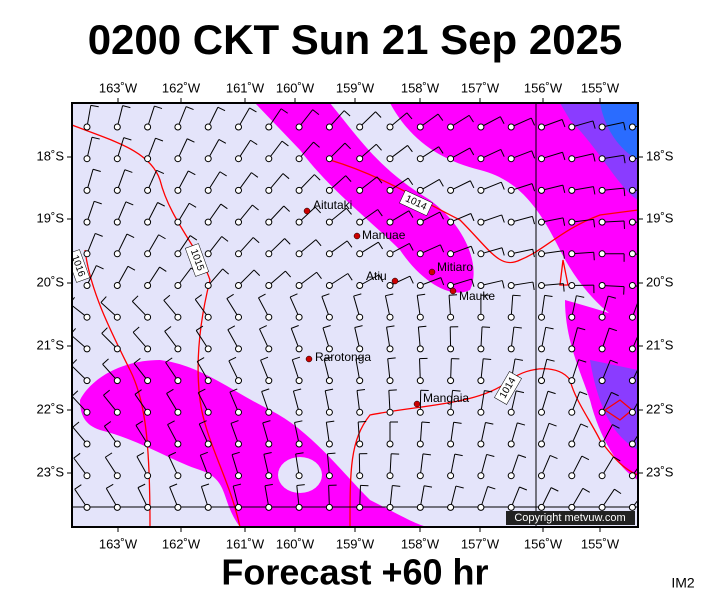 The height and width of the screenshot is (600, 711). I want to click on lat-label: 22˚S, so click(51, 408).